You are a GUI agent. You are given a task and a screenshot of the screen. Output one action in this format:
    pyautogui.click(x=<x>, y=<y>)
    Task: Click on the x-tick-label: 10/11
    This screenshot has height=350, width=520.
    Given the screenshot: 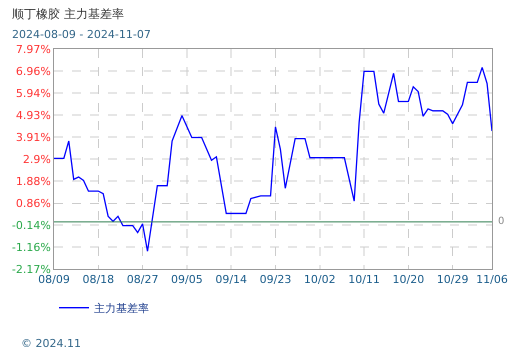 What is the action you would take?
    pyautogui.click(x=364, y=279)
    